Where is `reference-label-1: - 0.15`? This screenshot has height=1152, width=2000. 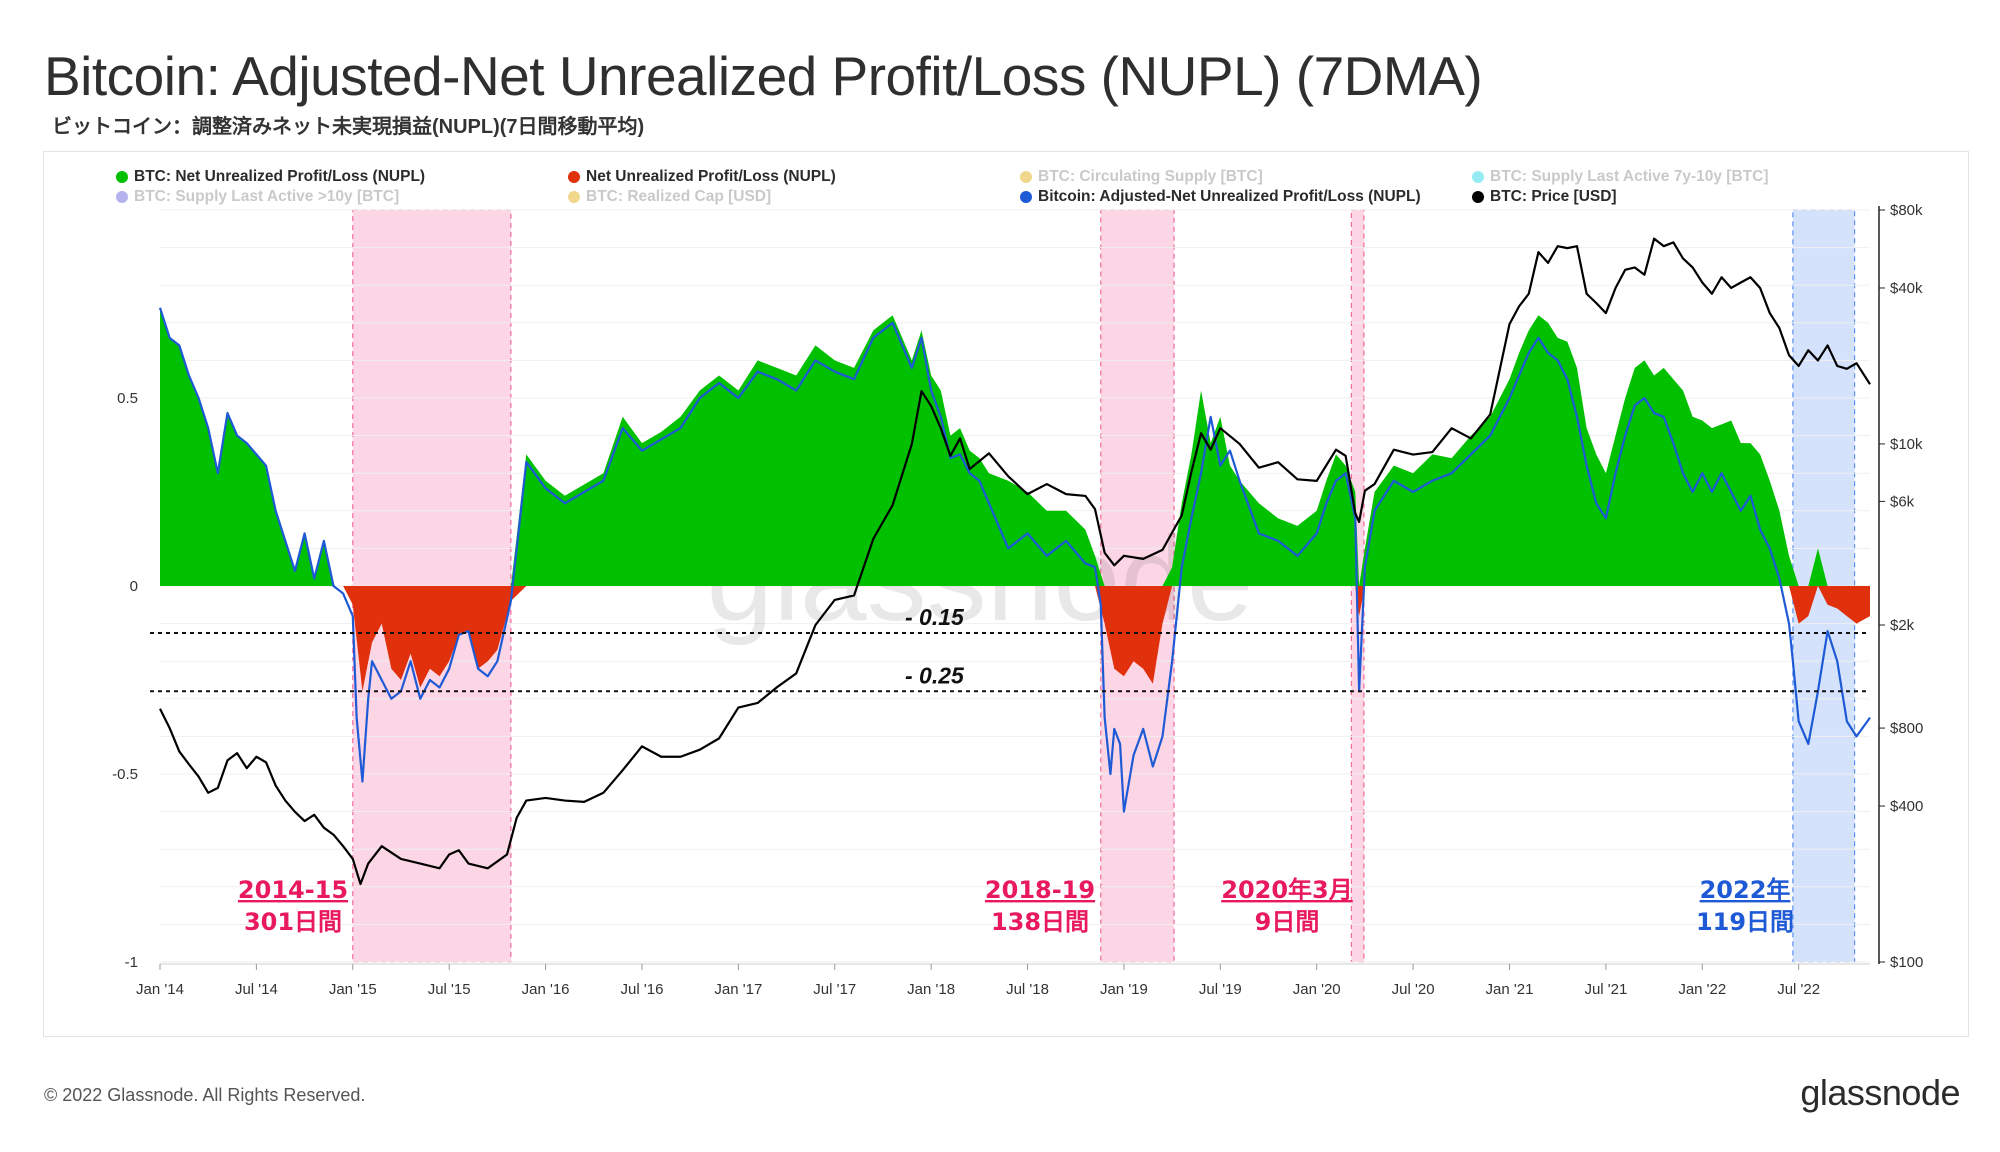 reference-label-1: - 0.15 is located at coordinates (935, 617).